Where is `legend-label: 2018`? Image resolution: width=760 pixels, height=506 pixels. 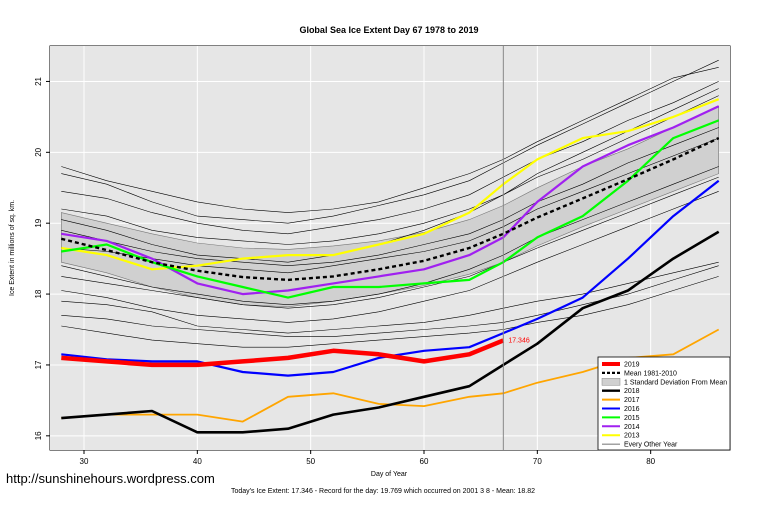
legend-label: 2018 is located at coordinates (632, 391).